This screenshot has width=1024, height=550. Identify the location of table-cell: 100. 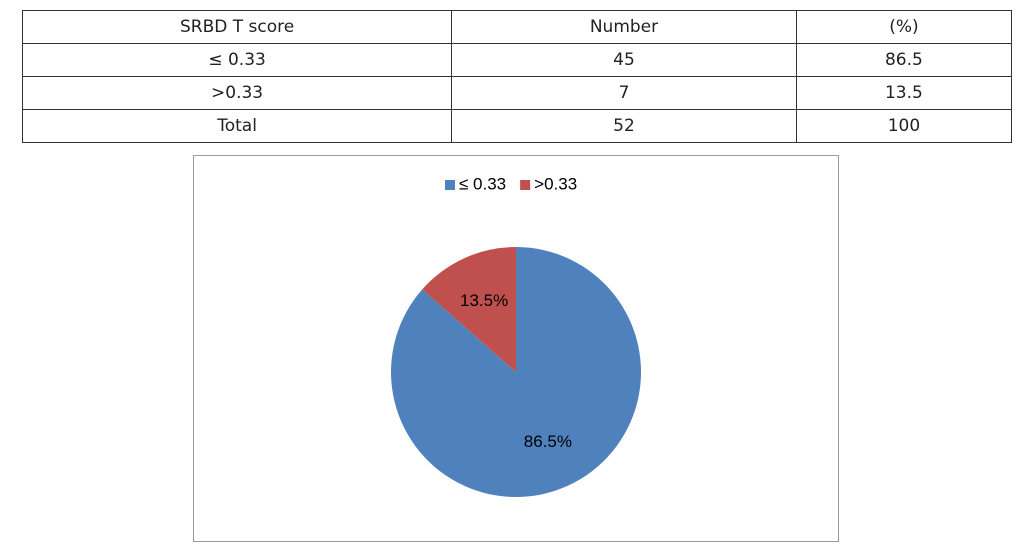
(904, 126).